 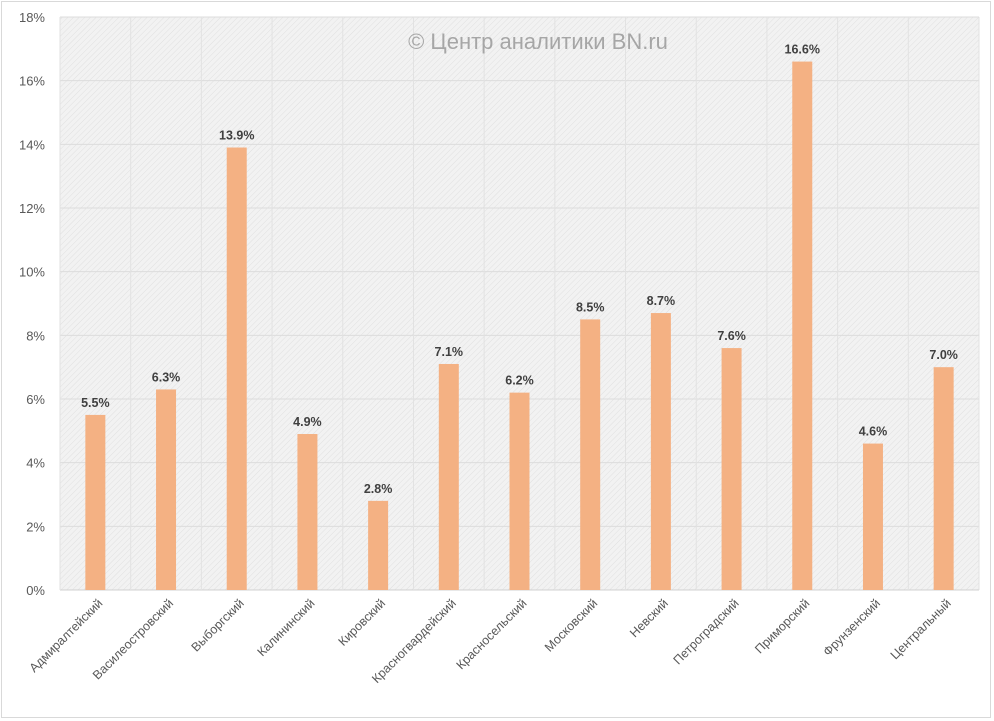 What do you see at coordinates (943, 355) in the screenshot?
I see `data-label: 7.0%` at bounding box center [943, 355].